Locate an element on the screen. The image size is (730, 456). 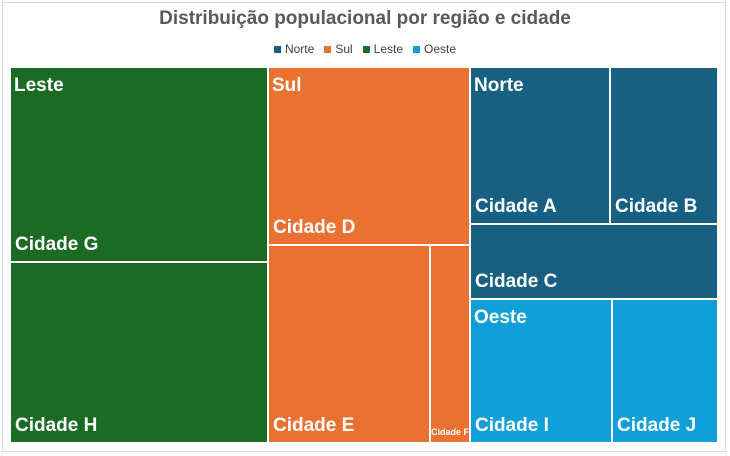
treemap-cell: Cidade C is located at coordinates (594, 261).